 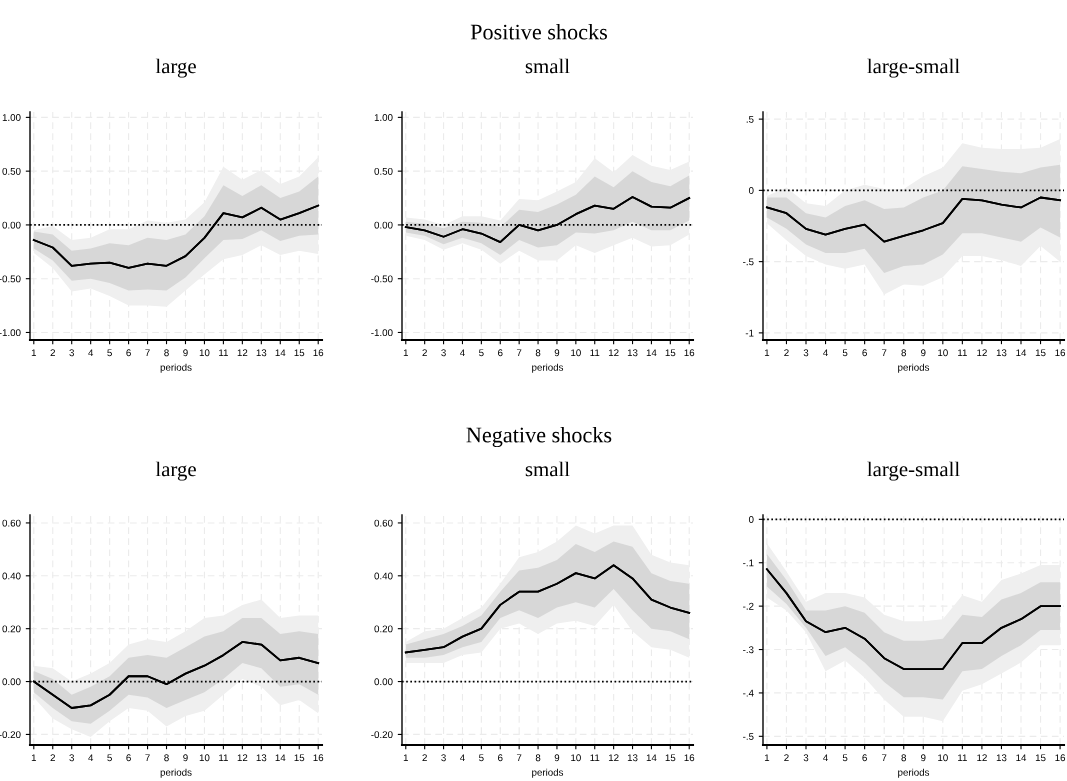 What do you see at coordinates (748, 693) in the screenshot?
I see `y-tick-label: -.4` at bounding box center [748, 693].